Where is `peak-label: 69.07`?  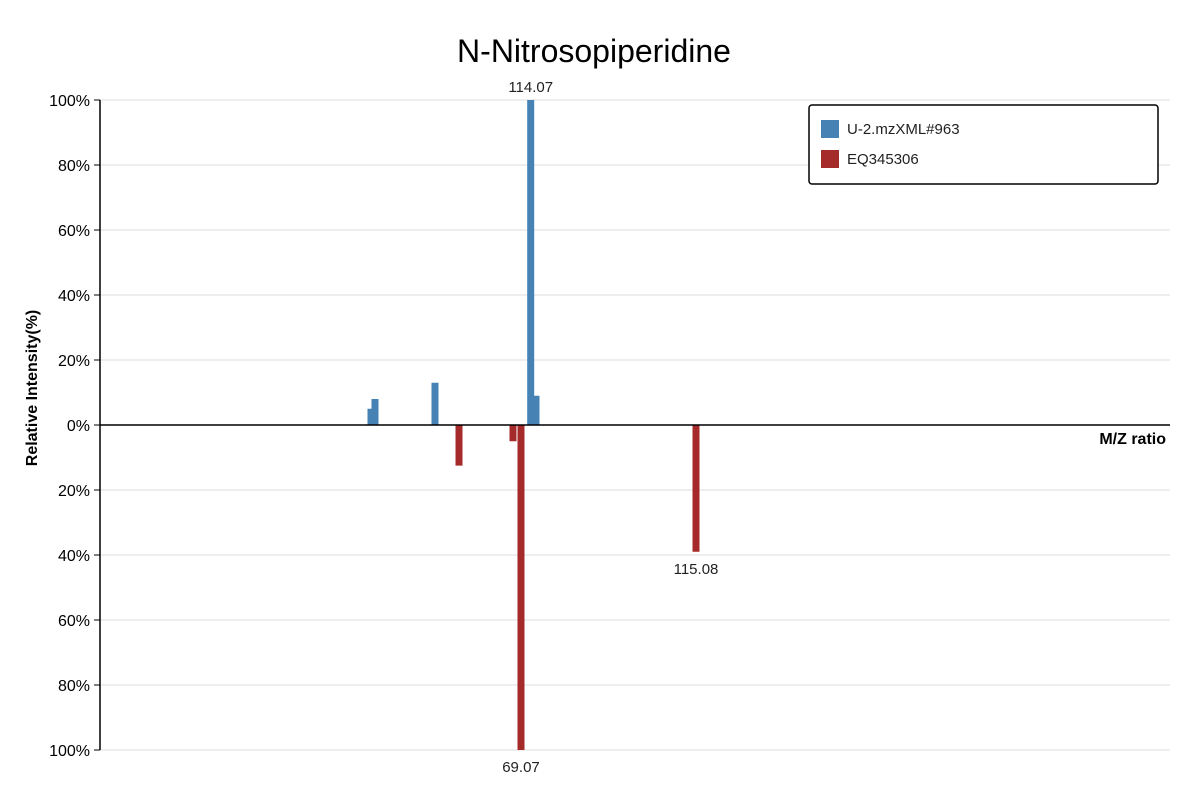
peak-label: 69.07 is located at coordinates (521, 767).